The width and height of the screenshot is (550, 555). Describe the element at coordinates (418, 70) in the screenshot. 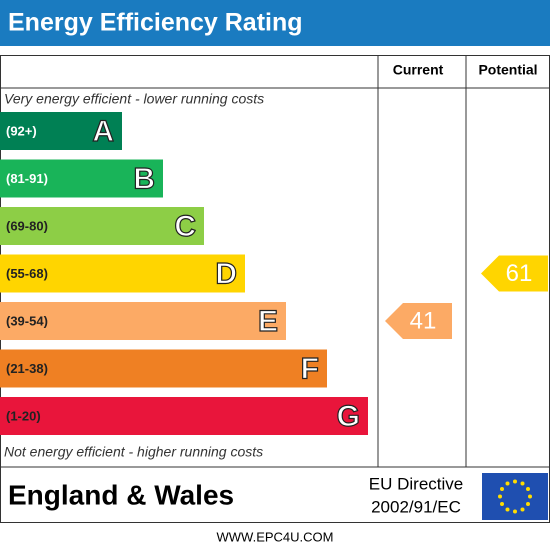

I see `column-header: Current` at that location.